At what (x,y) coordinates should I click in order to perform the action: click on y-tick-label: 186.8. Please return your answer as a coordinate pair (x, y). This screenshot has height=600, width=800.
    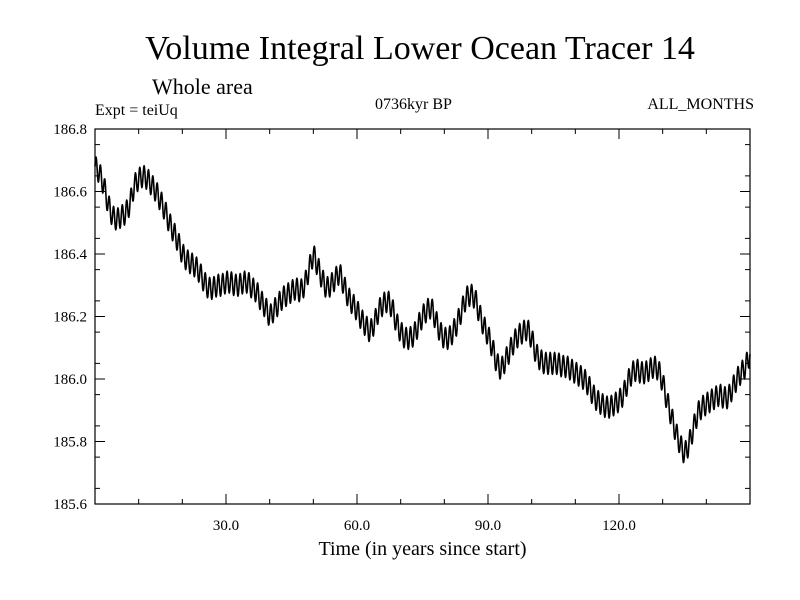
    Looking at the image, I should click on (70, 130).